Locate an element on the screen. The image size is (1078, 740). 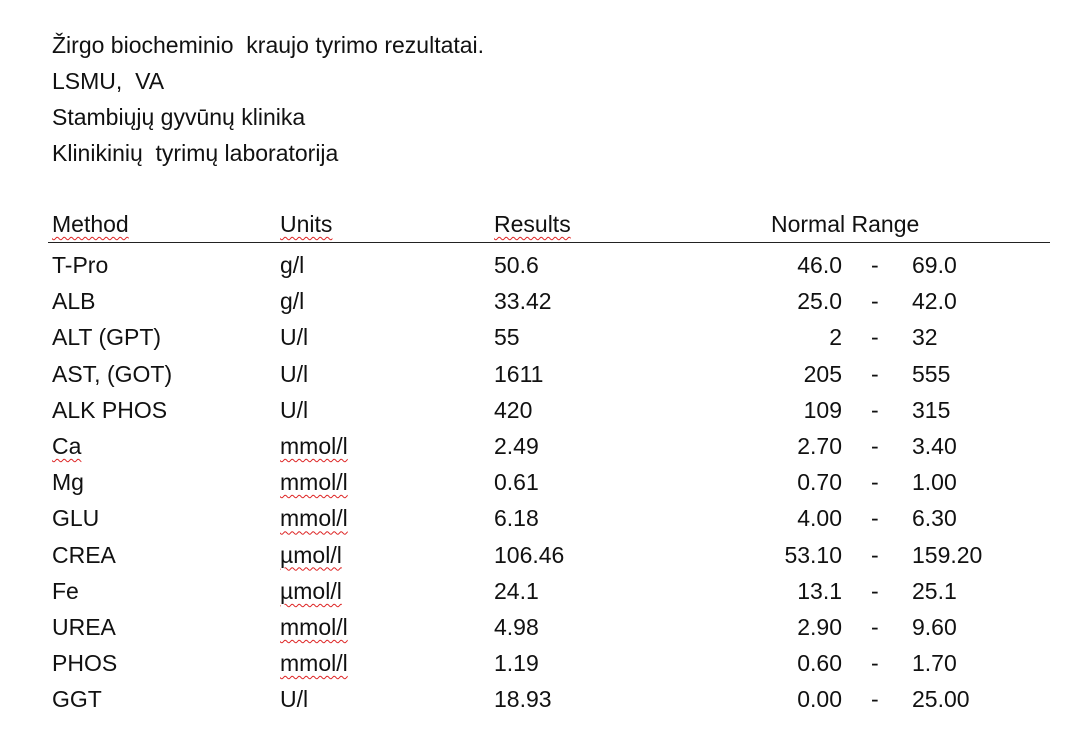
method: ALT (GPT) is located at coordinates (107, 337).